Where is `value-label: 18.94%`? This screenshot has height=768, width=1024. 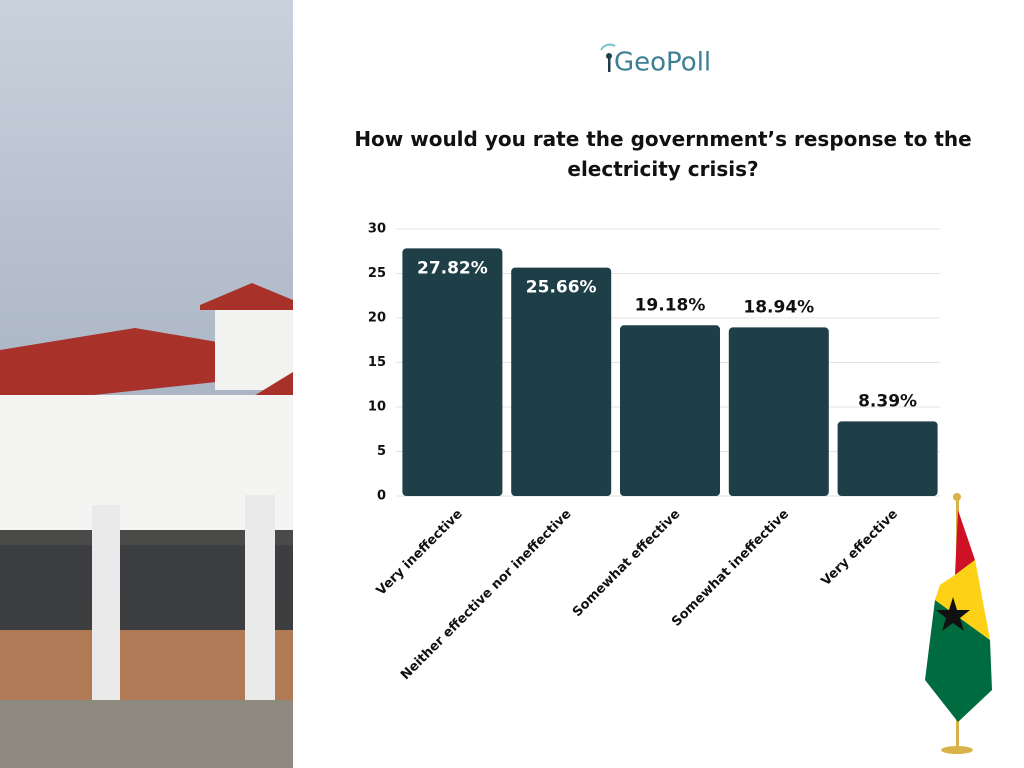
value-label: 18.94% is located at coordinates (778, 307).